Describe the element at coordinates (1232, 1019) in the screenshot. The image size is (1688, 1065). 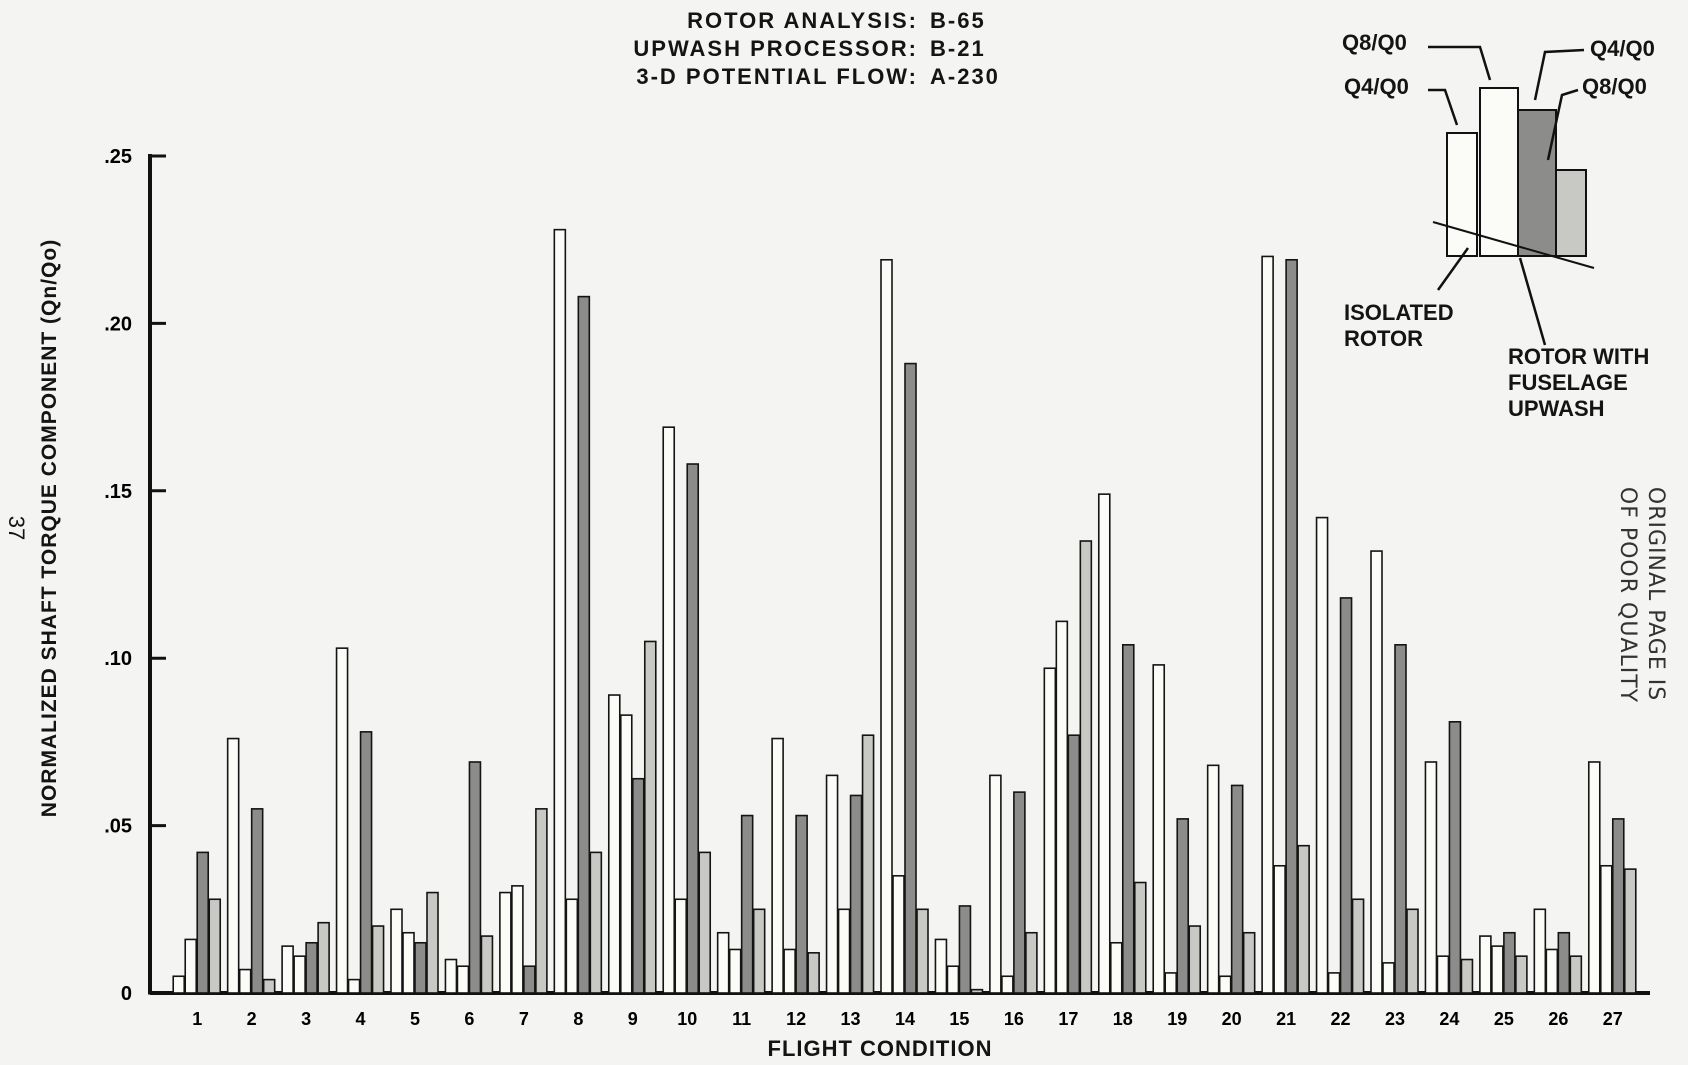
I see `x-tick-label: 20` at that location.